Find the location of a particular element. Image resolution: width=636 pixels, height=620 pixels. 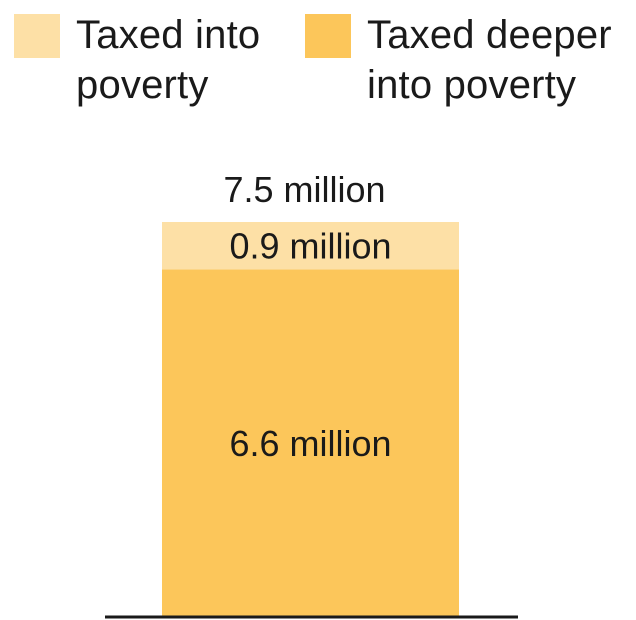

data-label-taxed-into-poverty: 0.9 million is located at coordinates (310, 246).